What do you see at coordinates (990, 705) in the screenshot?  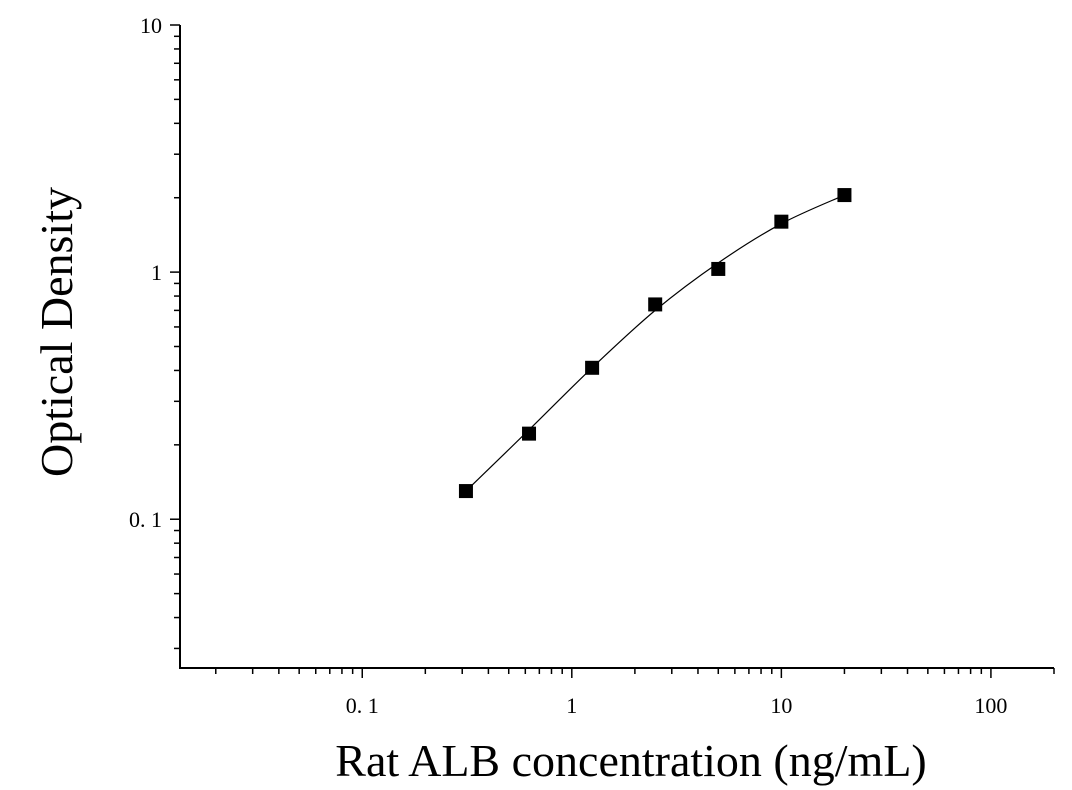 I see `x-tick-label: 100` at bounding box center [990, 705].